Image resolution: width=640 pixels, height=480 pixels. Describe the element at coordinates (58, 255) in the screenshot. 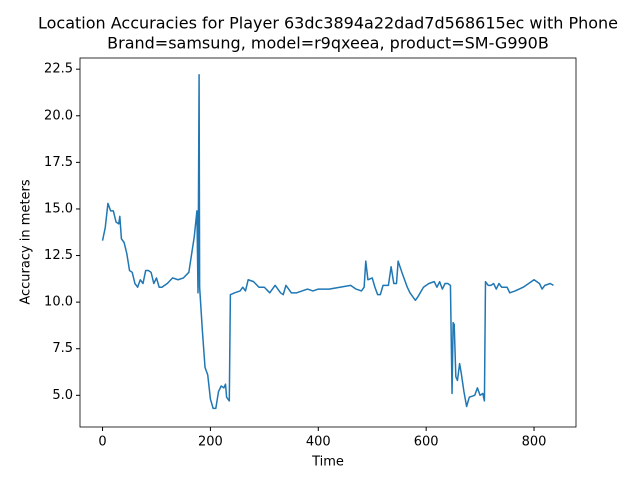

I see `y-tick-label: 12.5` at that location.